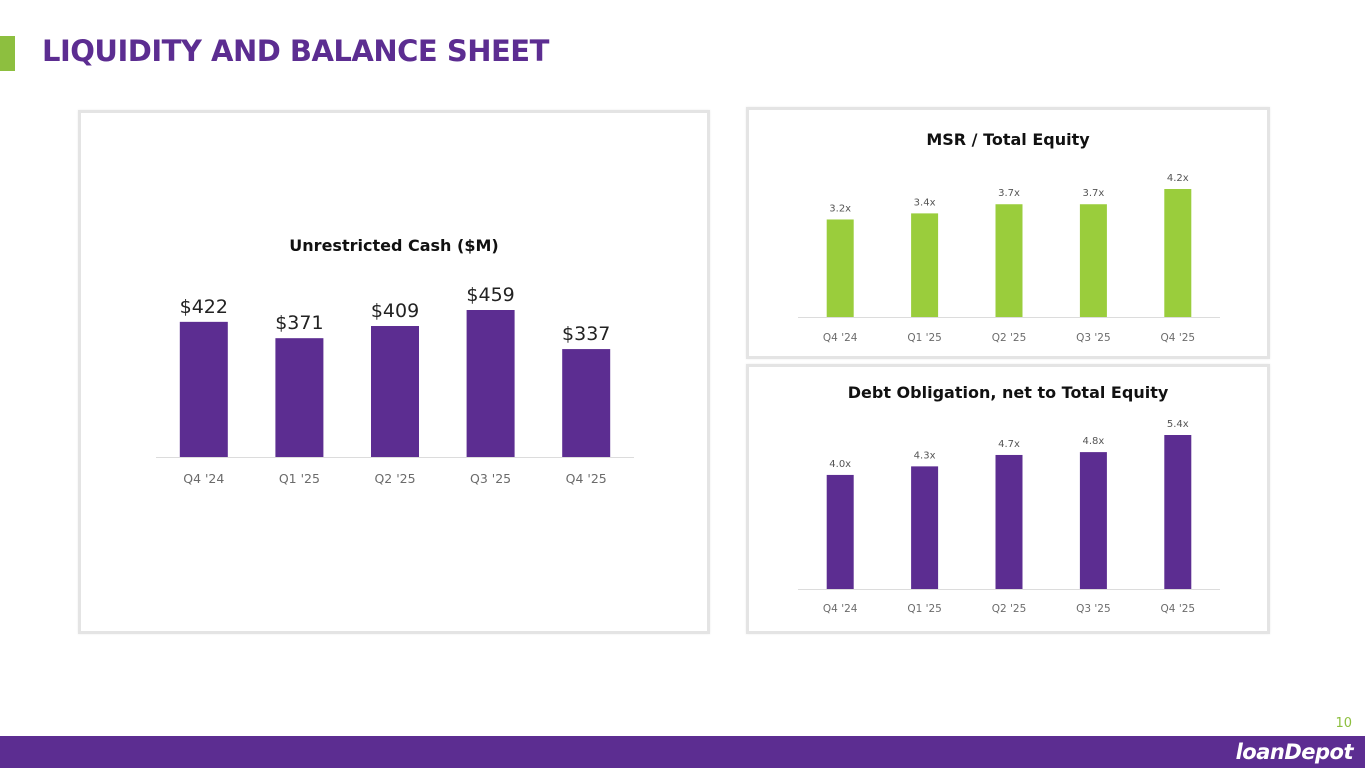 Image resolution: width=1365 pixels, height=768 pixels. What do you see at coordinates (1178, 178) in the screenshot?
I see `data-label: 4.2x` at bounding box center [1178, 178].